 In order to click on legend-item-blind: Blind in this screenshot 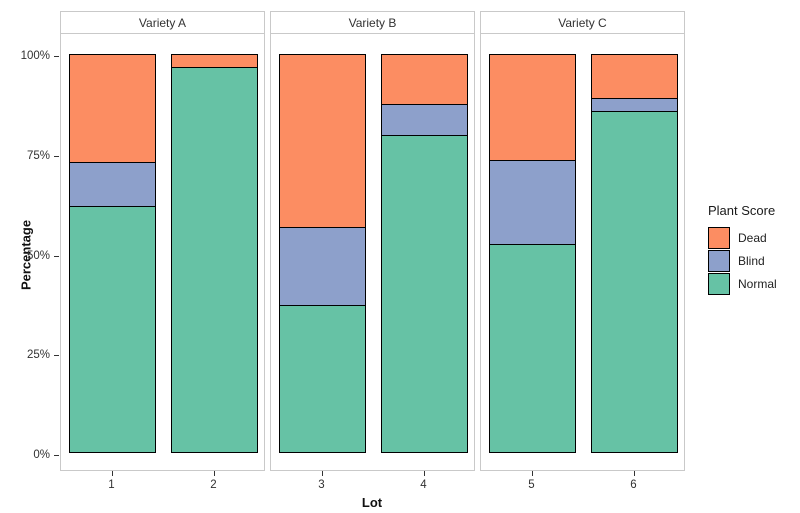, I will do `click(742, 261)`.